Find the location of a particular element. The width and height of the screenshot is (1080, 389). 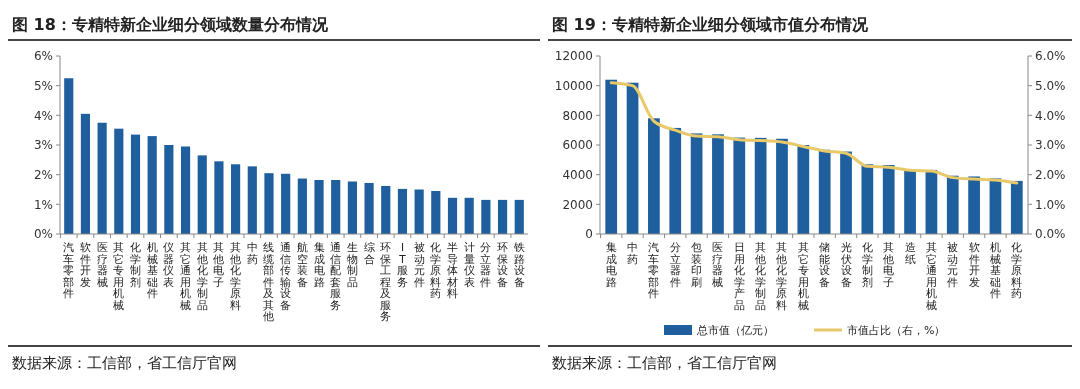

y-tick-label: 3% is located at coordinates (43, 145).